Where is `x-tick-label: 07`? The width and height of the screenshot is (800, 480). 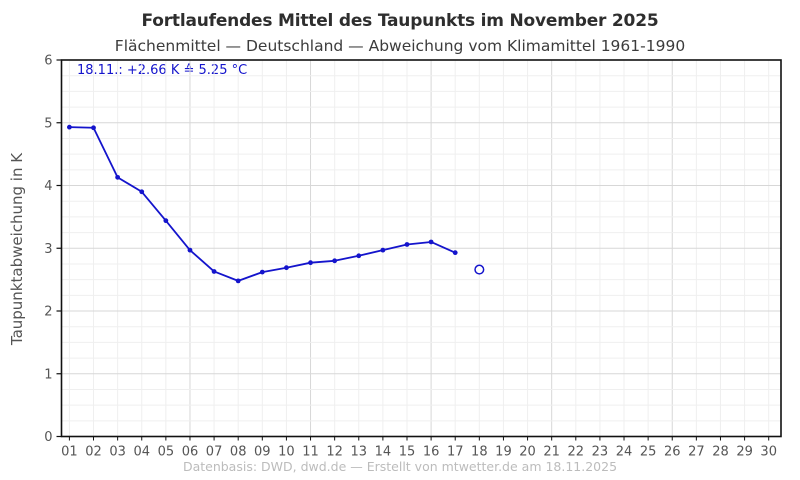 x-tick-label: 07 is located at coordinates (214, 452).